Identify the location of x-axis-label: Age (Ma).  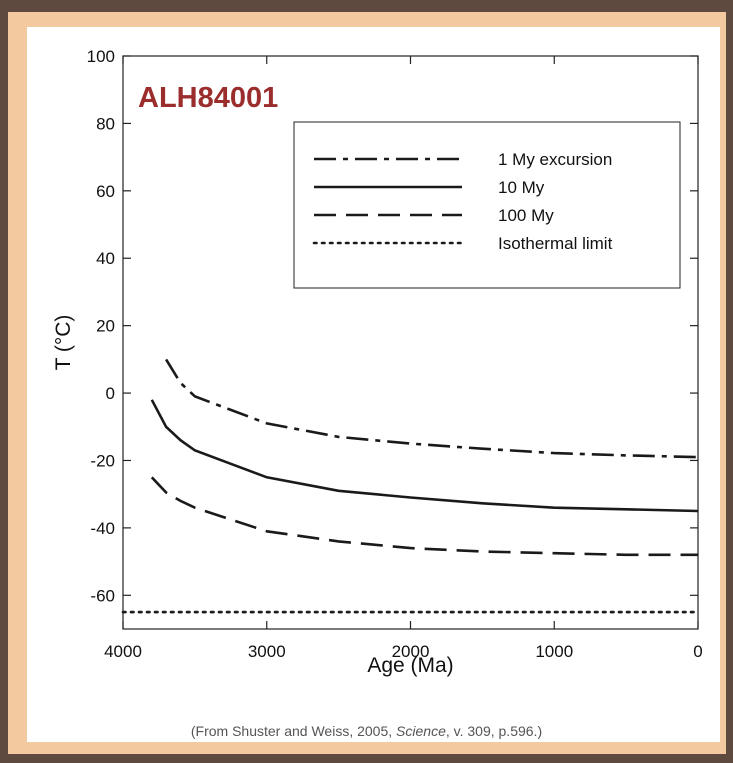
(410, 665).